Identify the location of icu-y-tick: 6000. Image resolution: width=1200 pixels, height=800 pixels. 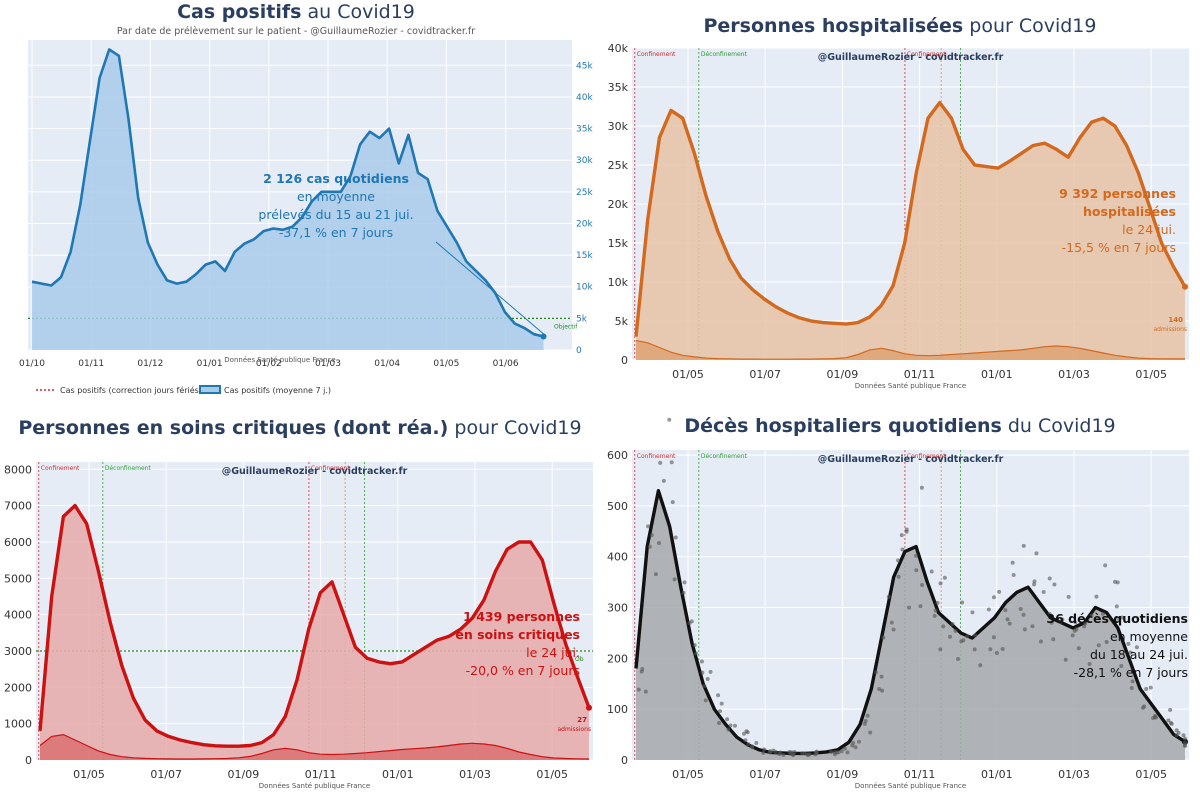
(18, 542).